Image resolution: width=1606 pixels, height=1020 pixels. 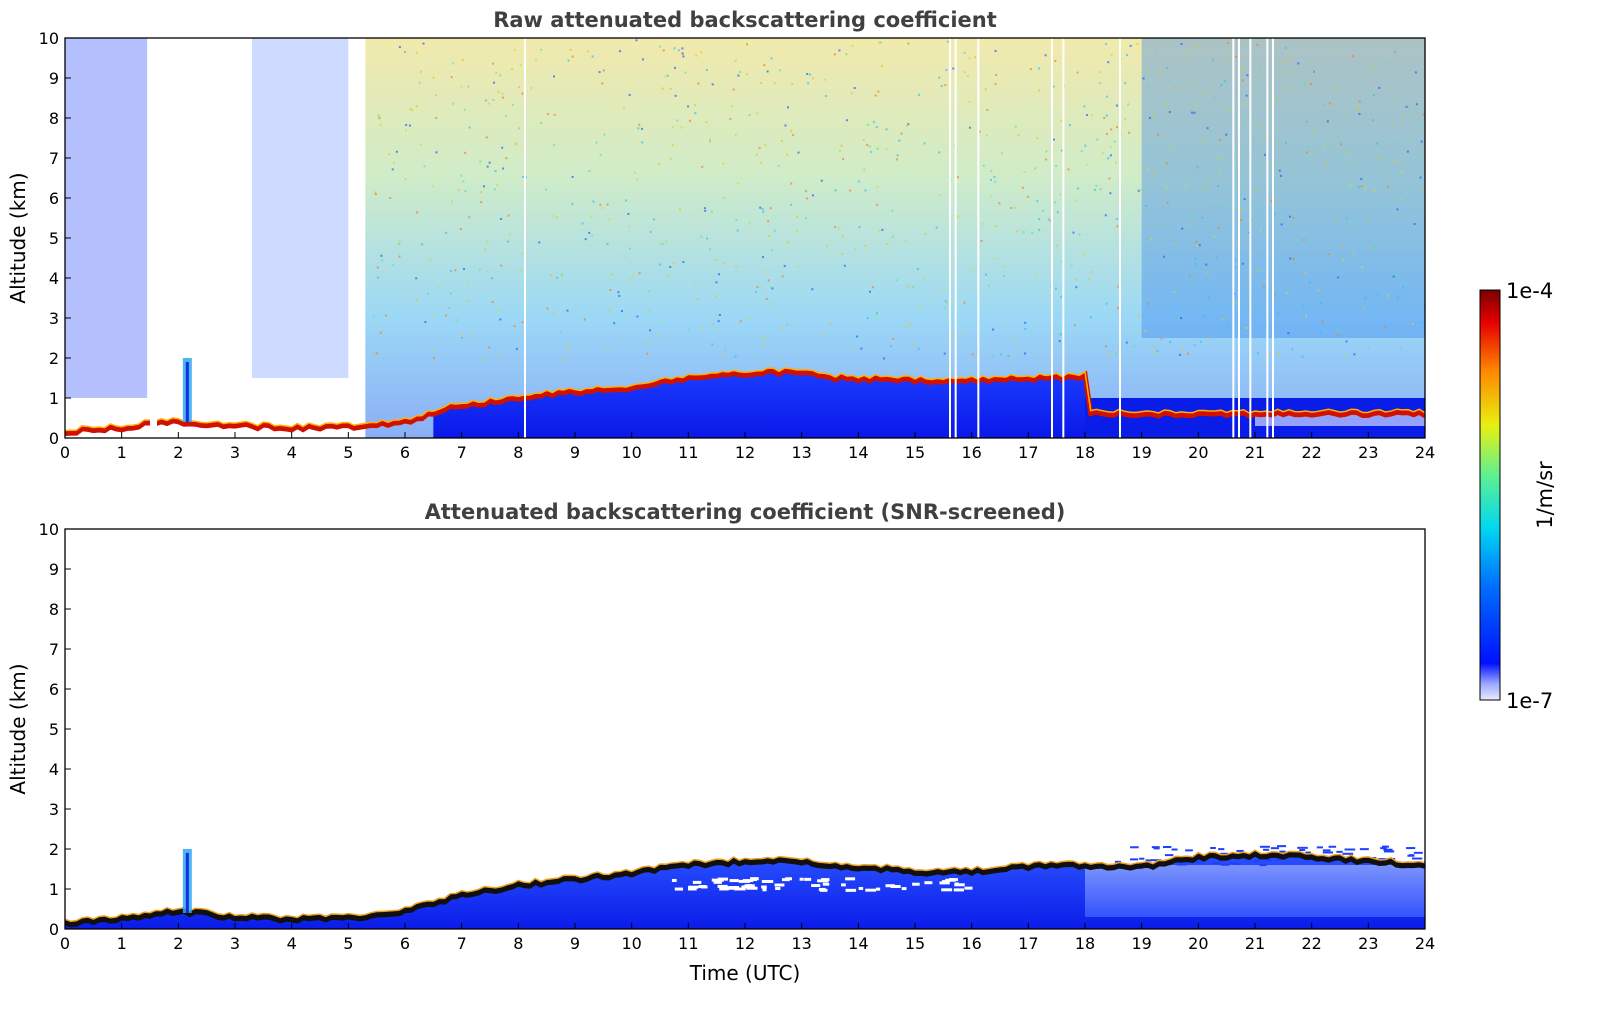 I want to click on x-ticks-screened: 0 1 2 3 4 5 6 7 8 9 10 11 12 13 14 15 16 17 18 19 20 21 22 23 24, so click(x=747, y=938).